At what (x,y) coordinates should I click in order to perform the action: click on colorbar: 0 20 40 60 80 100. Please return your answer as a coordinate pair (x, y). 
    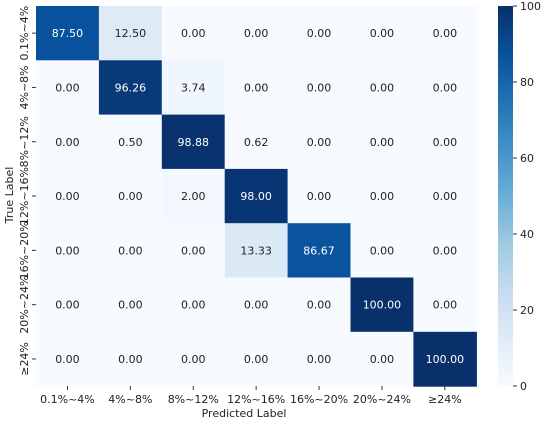
    Looking at the image, I should click on (519, 196).